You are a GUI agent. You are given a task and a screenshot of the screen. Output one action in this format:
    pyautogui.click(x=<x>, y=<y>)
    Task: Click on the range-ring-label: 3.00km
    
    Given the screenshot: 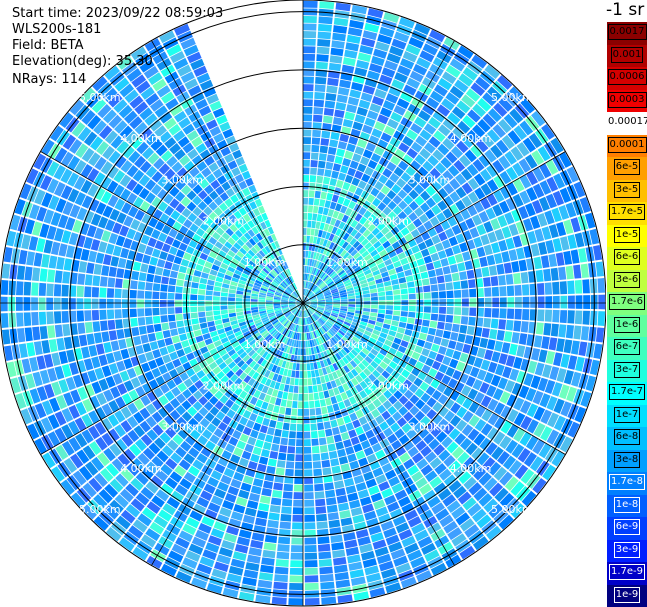 What is the action you would take?
    pyautogui.click(x=182, y=427)
    